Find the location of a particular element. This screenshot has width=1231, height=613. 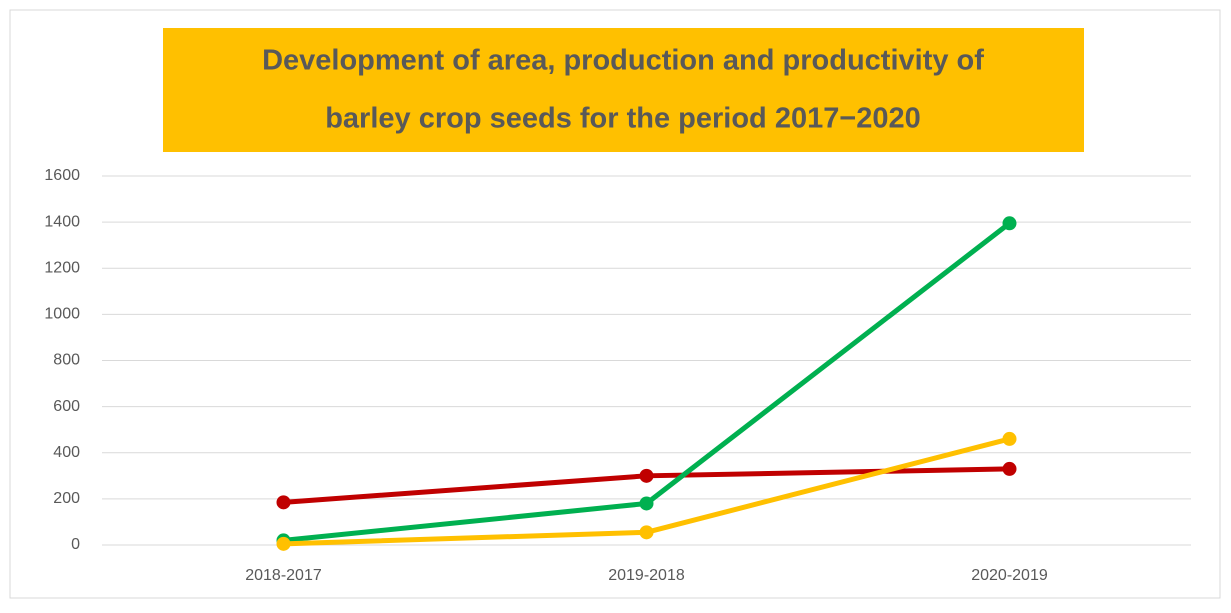

y-tick-label: 400 is located at coordinates (66, 452).